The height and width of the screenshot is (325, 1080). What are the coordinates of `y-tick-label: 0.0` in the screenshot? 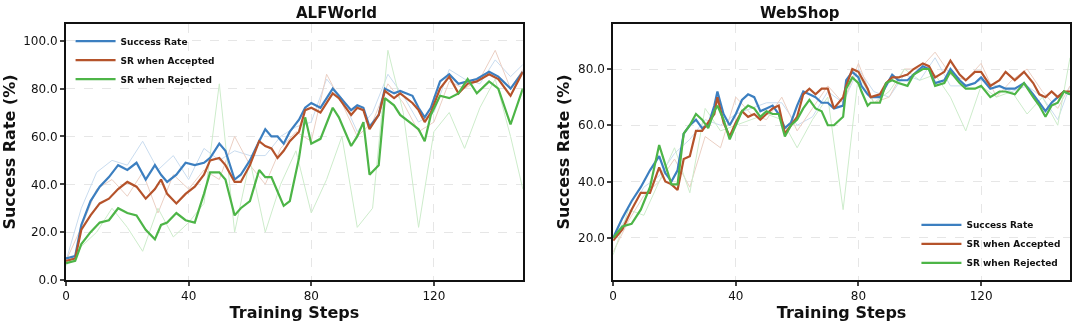 It's located at (48, 280).